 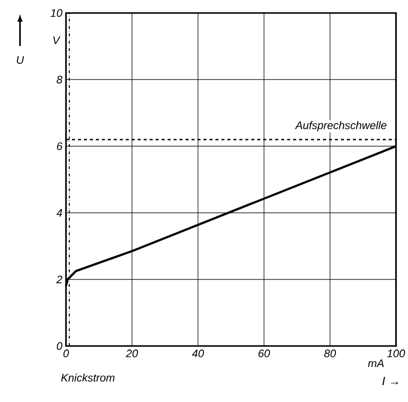 What do you see at coordinates (87, 378) in the screenshot?
I see `ref-line-label: Knickstrom` at bounding box center [87, 378].